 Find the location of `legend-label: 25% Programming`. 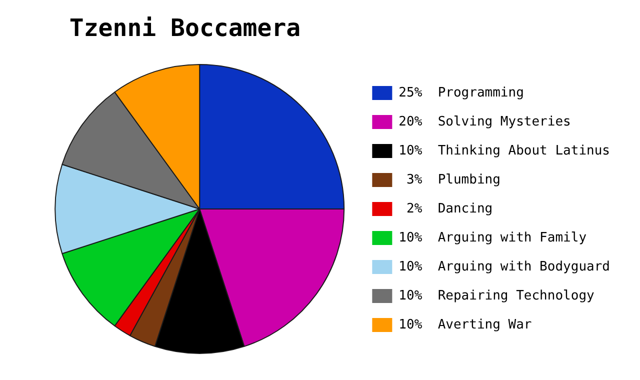

legend-label: 25% Programming is located at coordinates (461, 92).